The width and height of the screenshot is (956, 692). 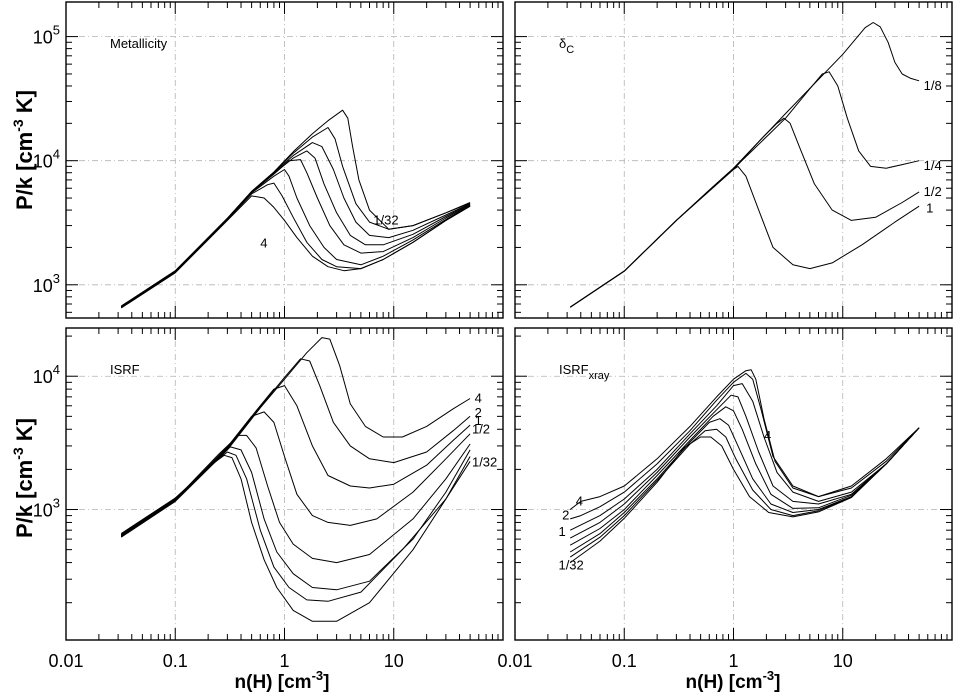 What do you see at coordinates (584, 372) in the screenshot?
I see `panel-title: ISRFxray` at bounding box center [584, 372].